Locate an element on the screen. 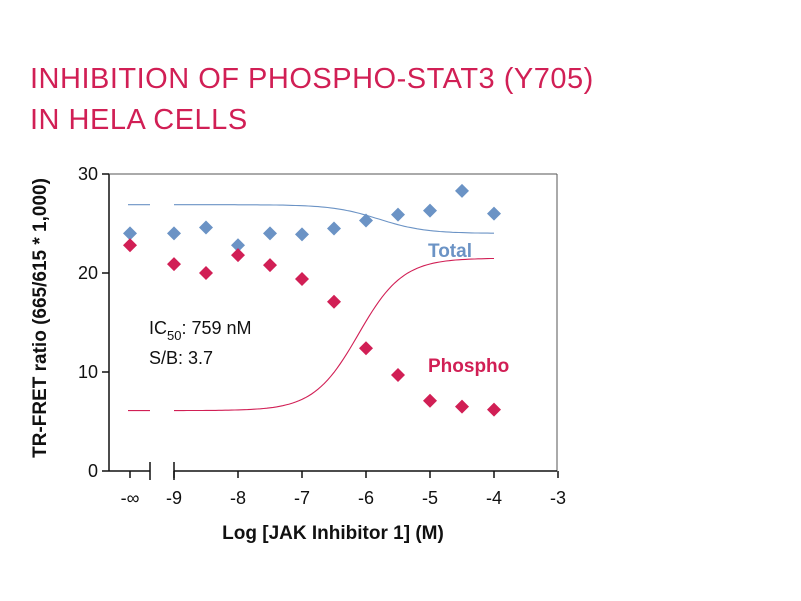 This screenshot has height=601, width=801. y-axis-label: TR-FRET ratio (665/615 * 1,000) is located at coordinates (40, 318).